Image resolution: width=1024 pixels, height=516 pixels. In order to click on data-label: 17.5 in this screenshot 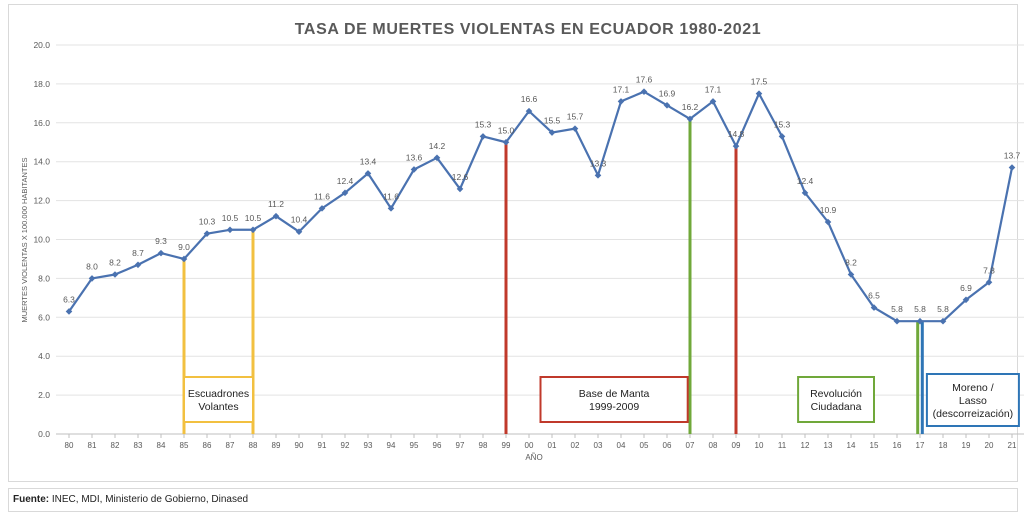, I will do `click(759, 82)`.